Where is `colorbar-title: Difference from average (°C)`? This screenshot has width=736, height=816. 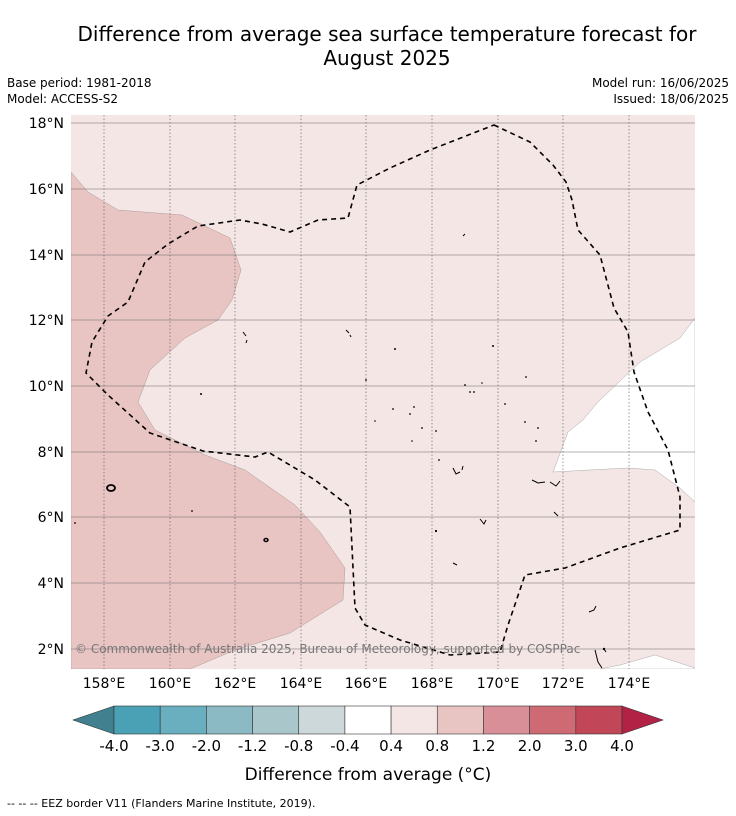
colorbar-title: Difference from average (°C) is located at coordinates (368, 775).